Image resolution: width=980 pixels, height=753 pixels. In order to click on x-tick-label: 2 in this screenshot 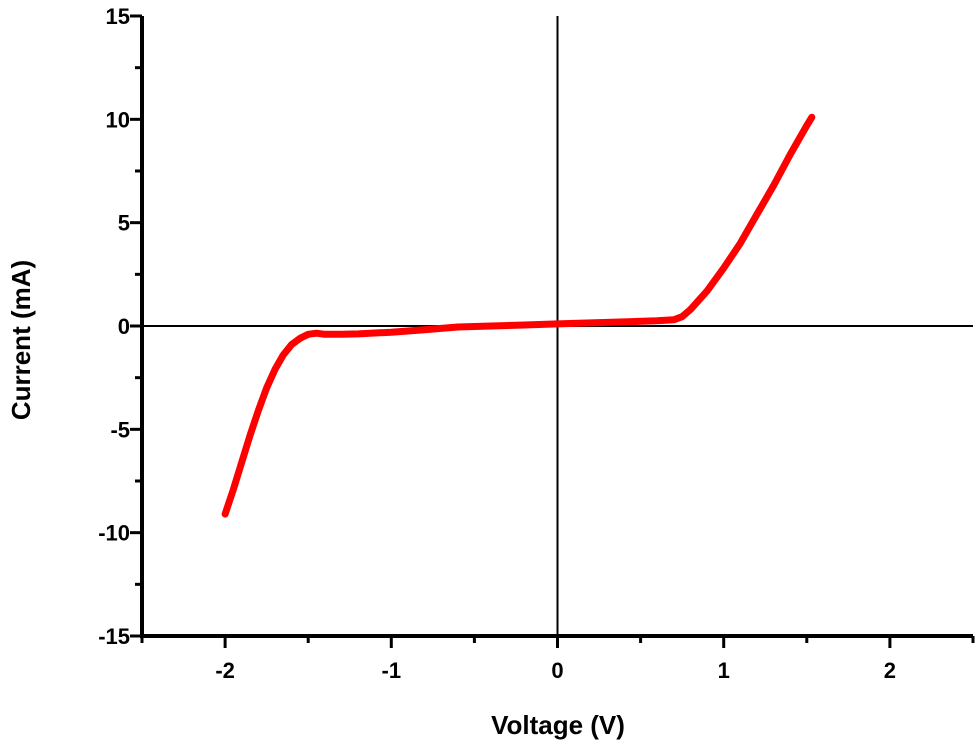, I will do `click(890, 670)`.